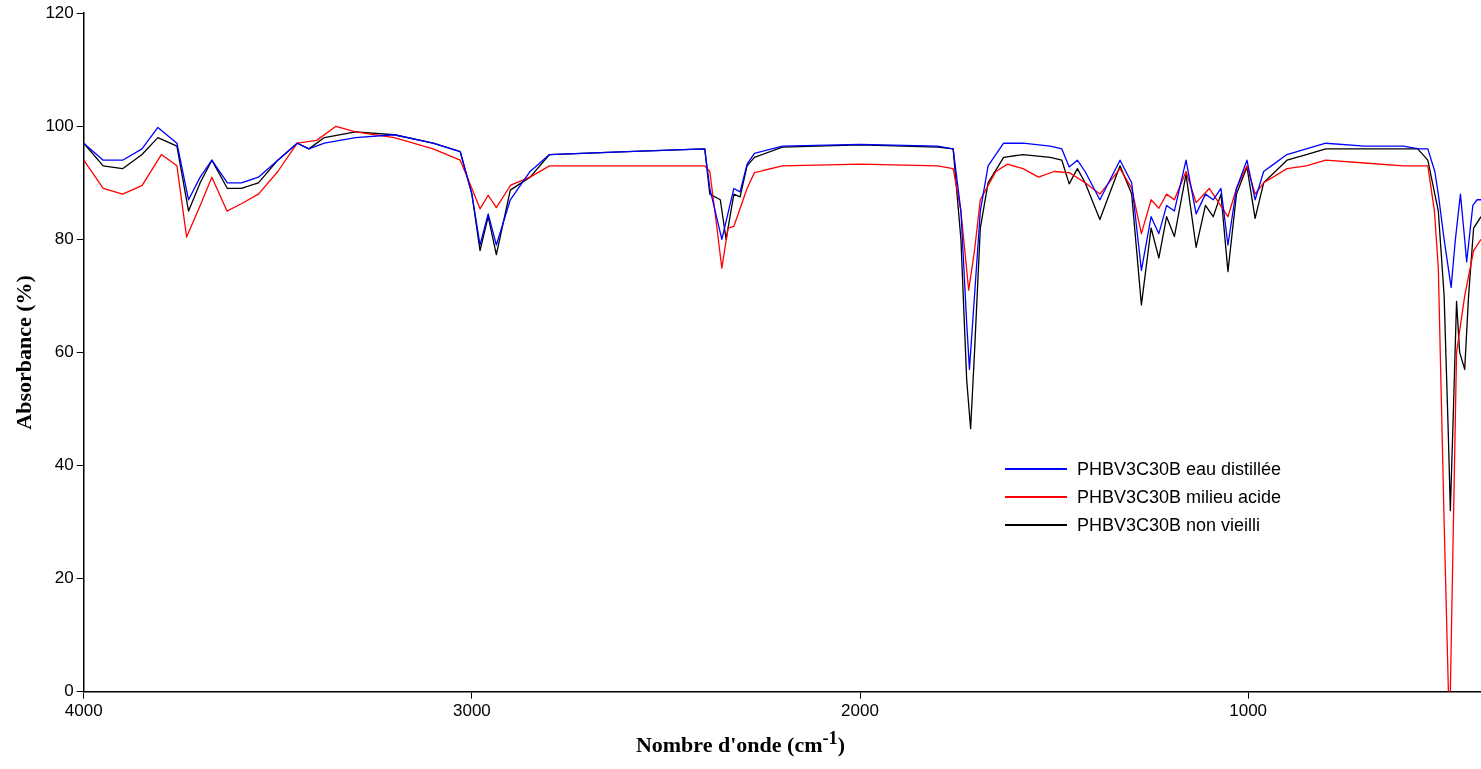 The height and width of the screenshot is (769, 1481). Describe the element at coordinates (1178, 469) in the screenshot. I see `legend-label: PHBV3C30B eau distillée` at that location.